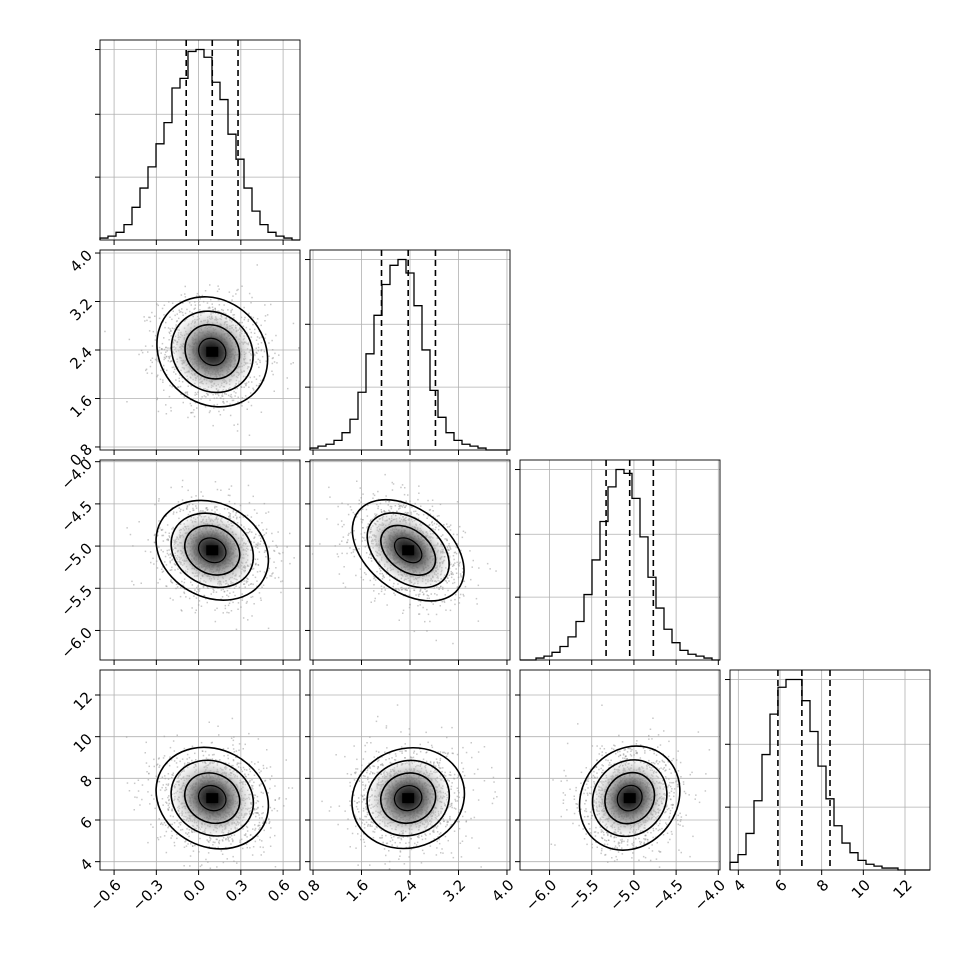 The width and height of the screenshot is (970, 970). What do you see at coordinates (212, 351) in the screenshot?
I see `contour-line` at bounding box center [212, 351].